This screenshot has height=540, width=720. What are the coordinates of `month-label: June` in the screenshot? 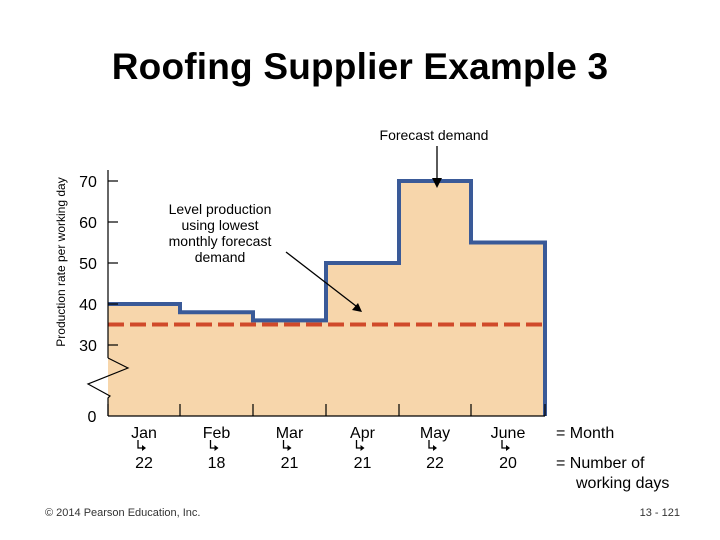 It's located at (508, 433).